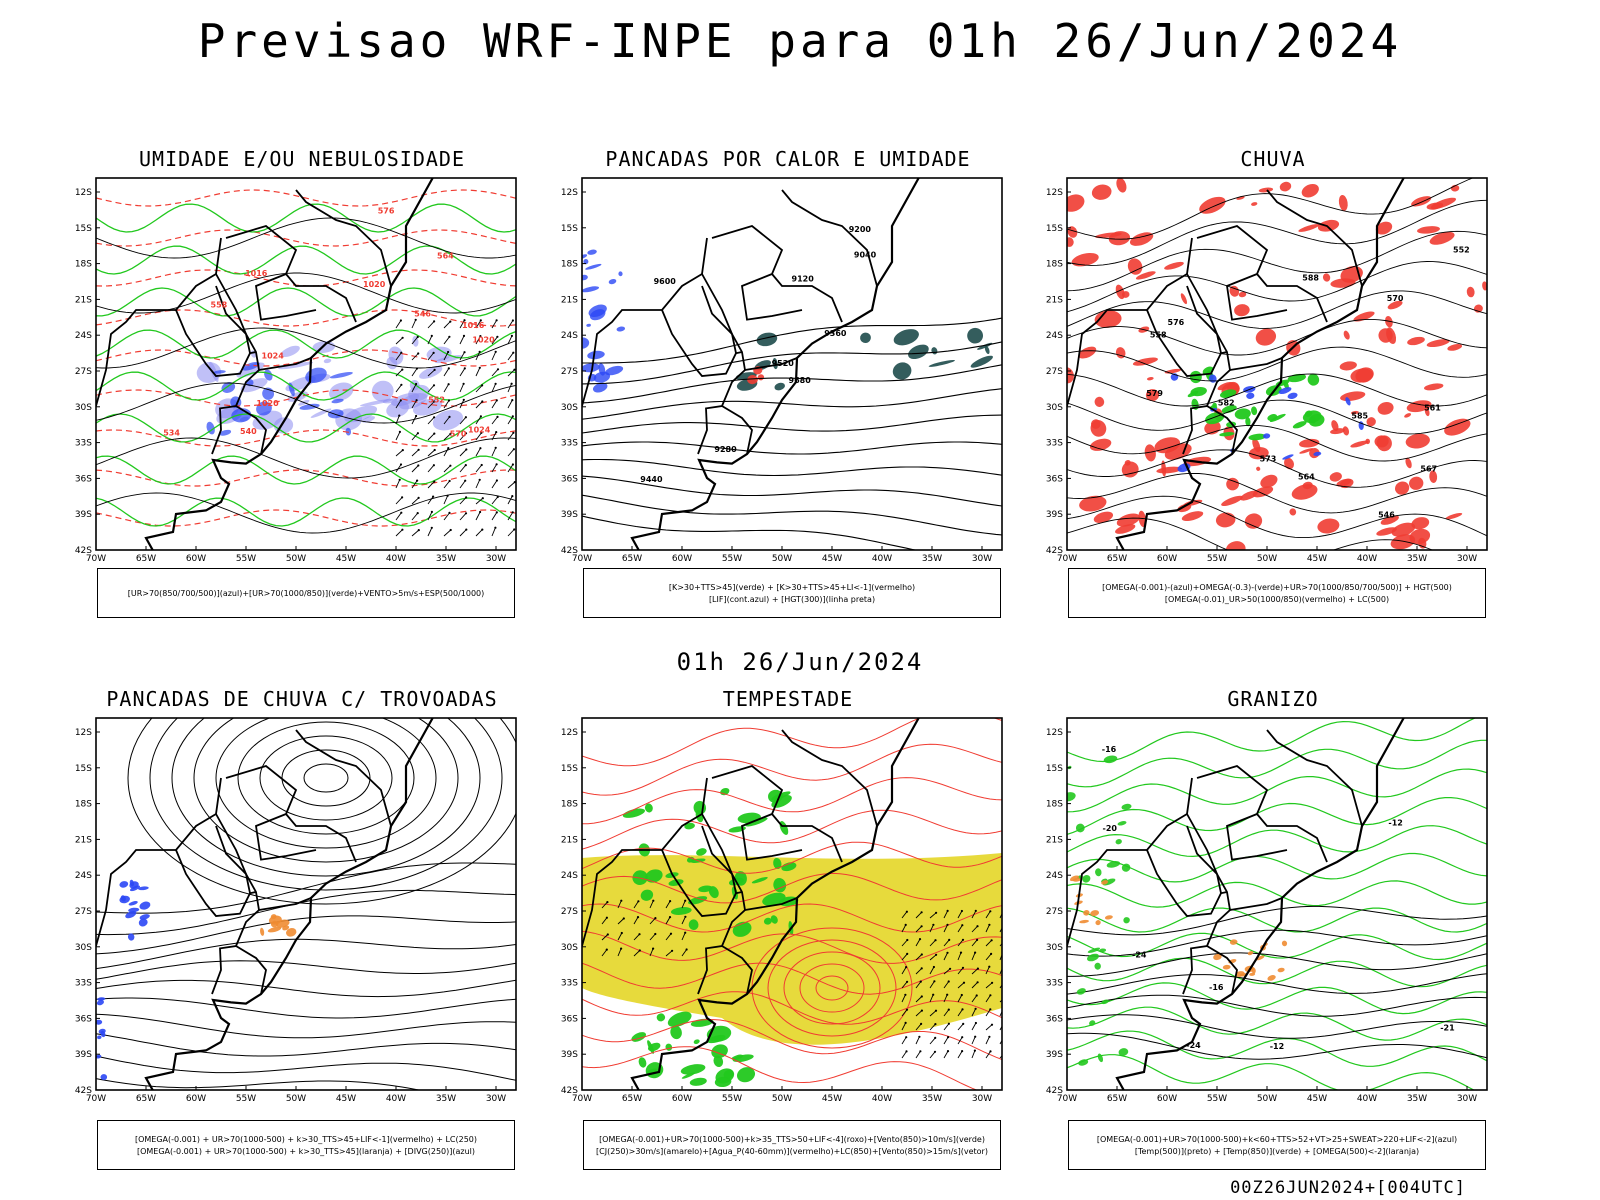 The height and width of the screenshot is (1200, 1600). Describe the element at coordinates (582, 559) in the screenshot. I see `lon-tick-label: 70W` at that location.